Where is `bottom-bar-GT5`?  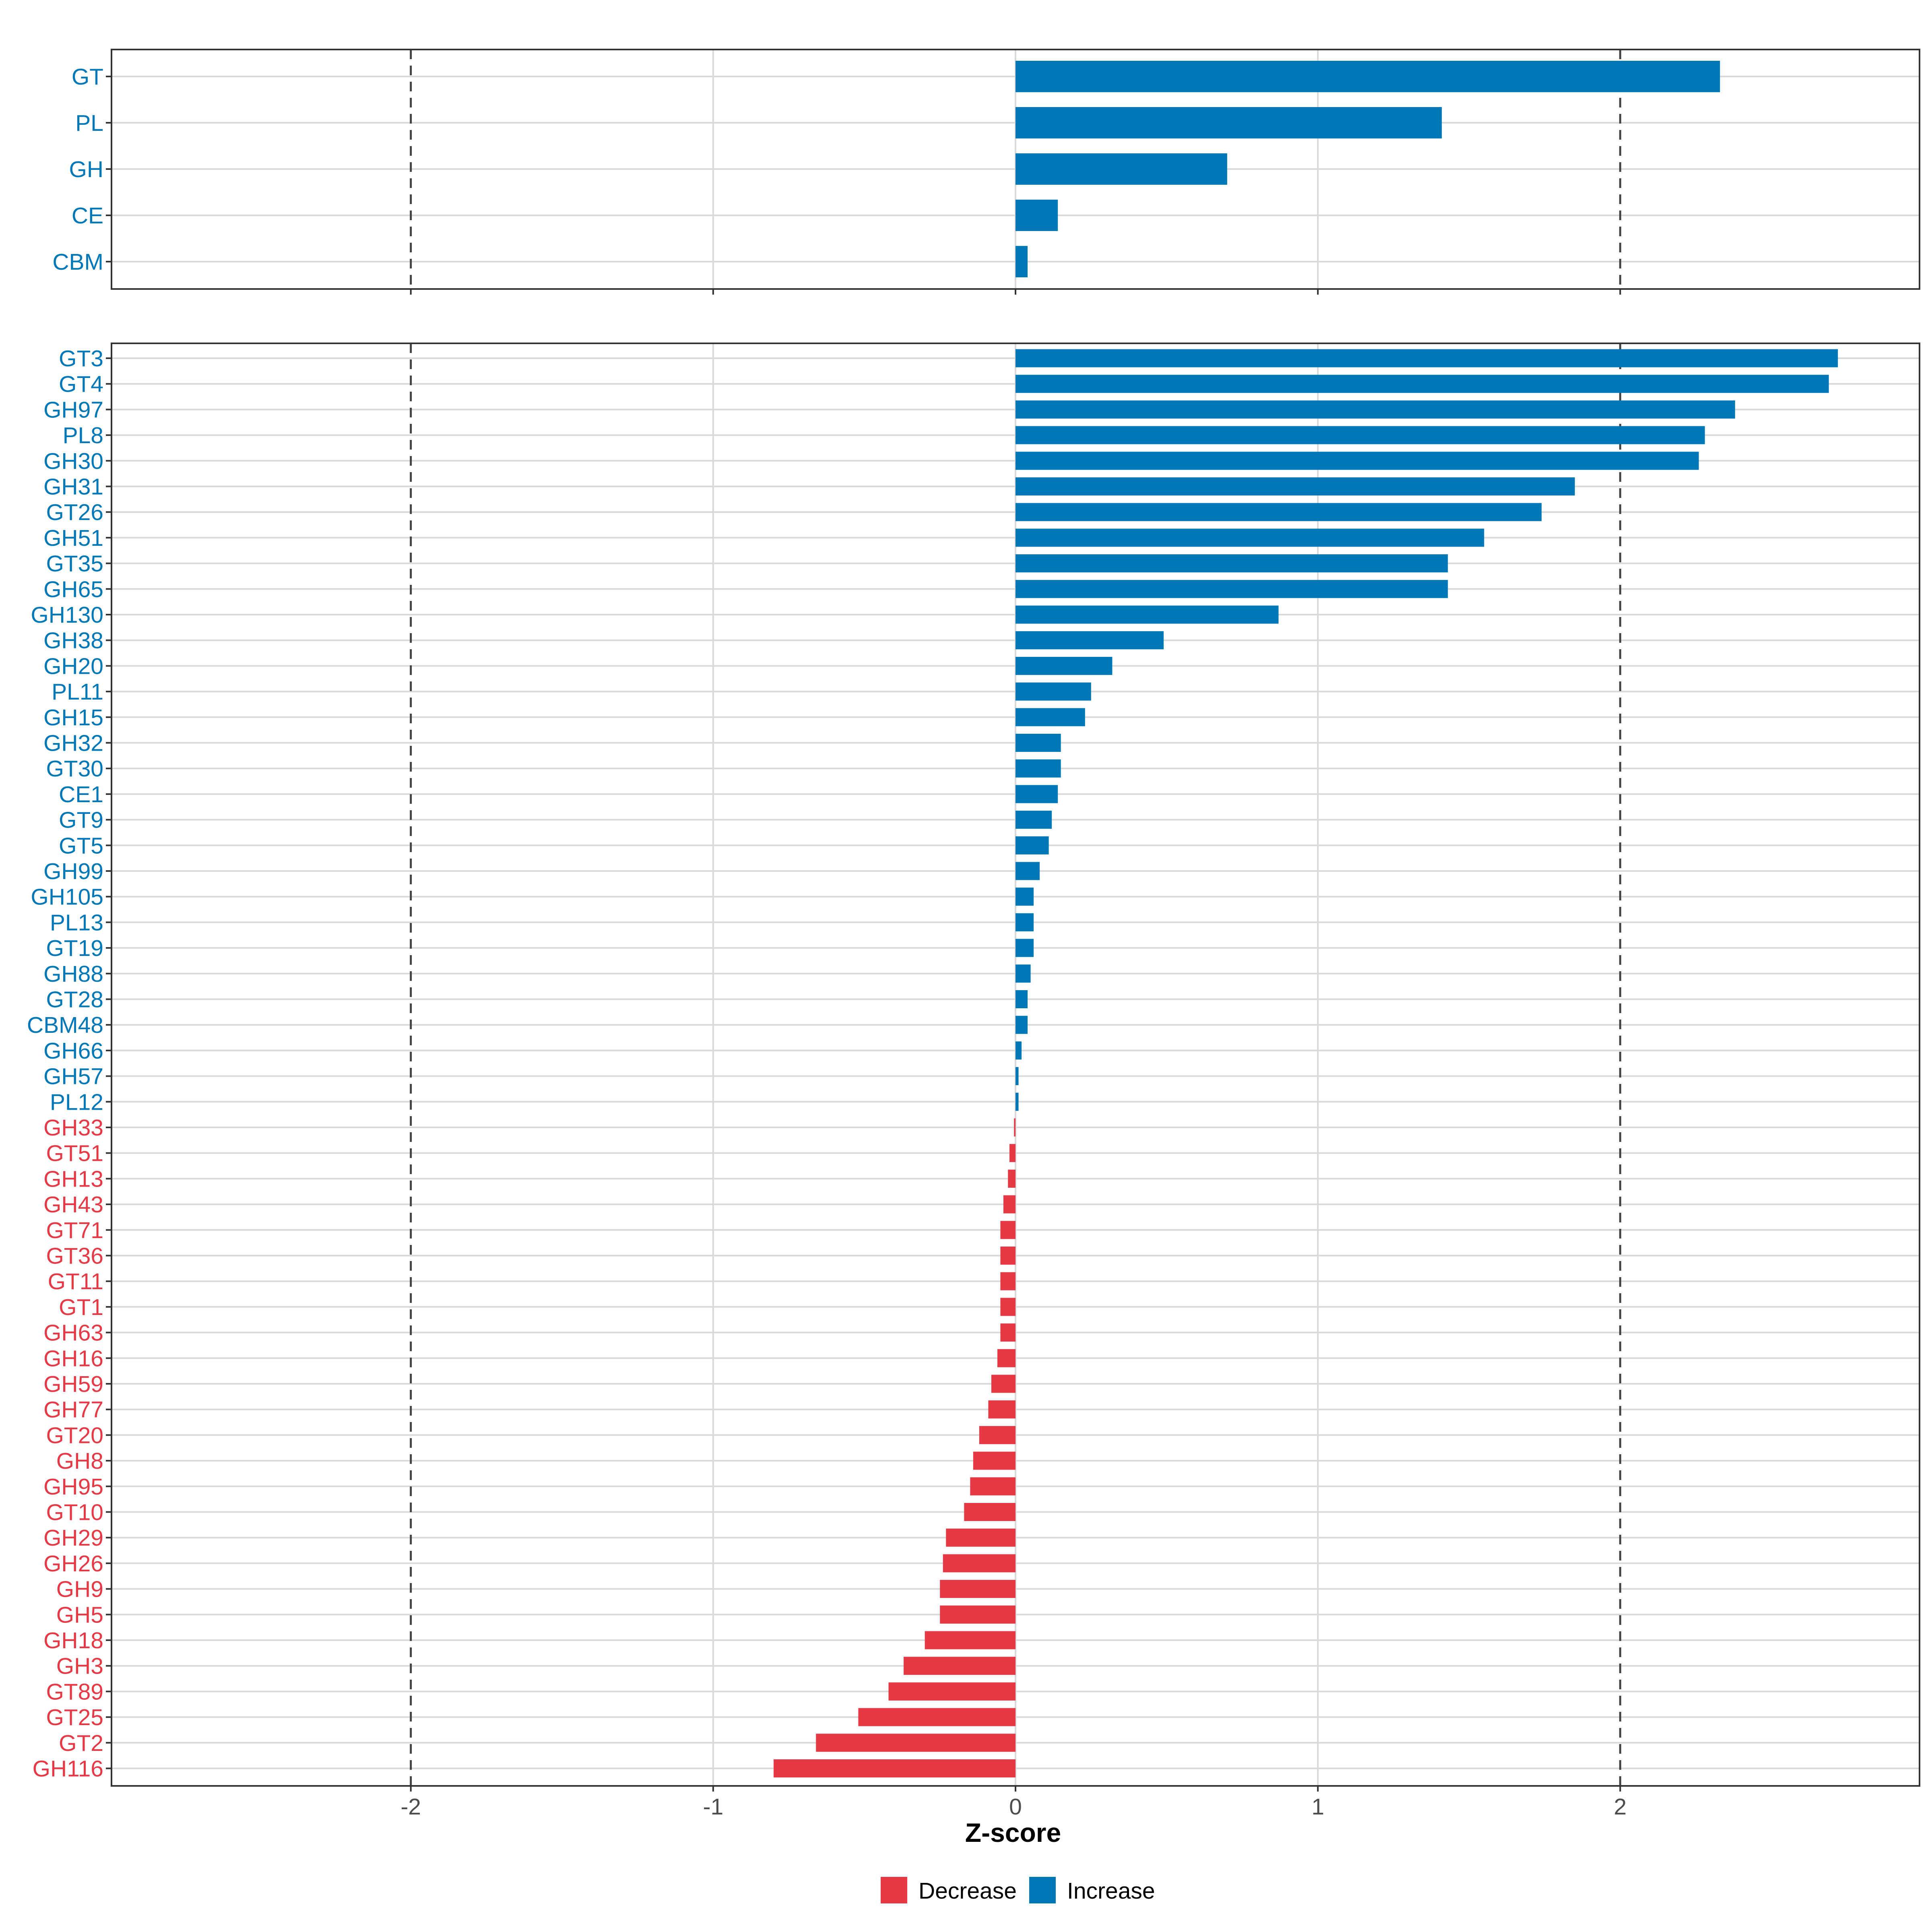 bottom-bar-GT5 is located at coordinates (1032, 845).